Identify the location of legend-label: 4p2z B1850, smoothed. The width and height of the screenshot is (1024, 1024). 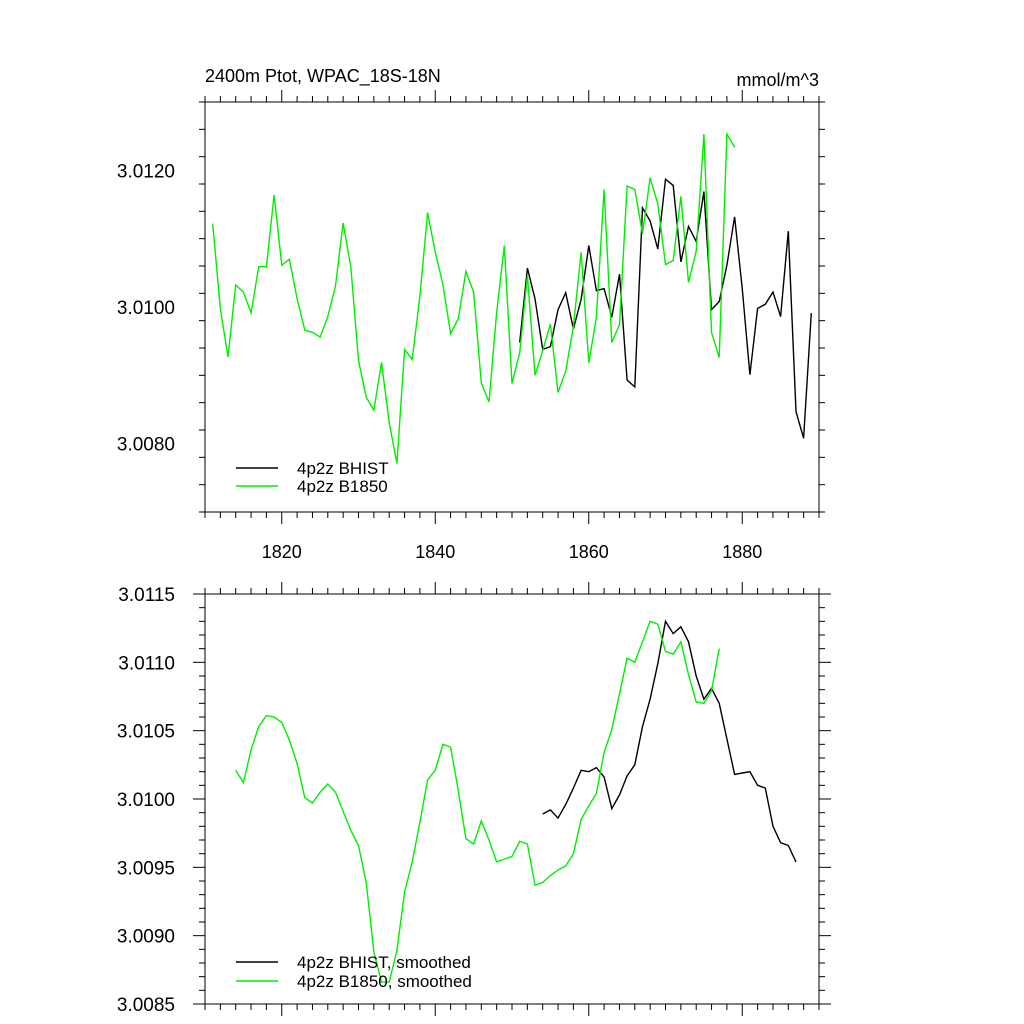
(384, 981).